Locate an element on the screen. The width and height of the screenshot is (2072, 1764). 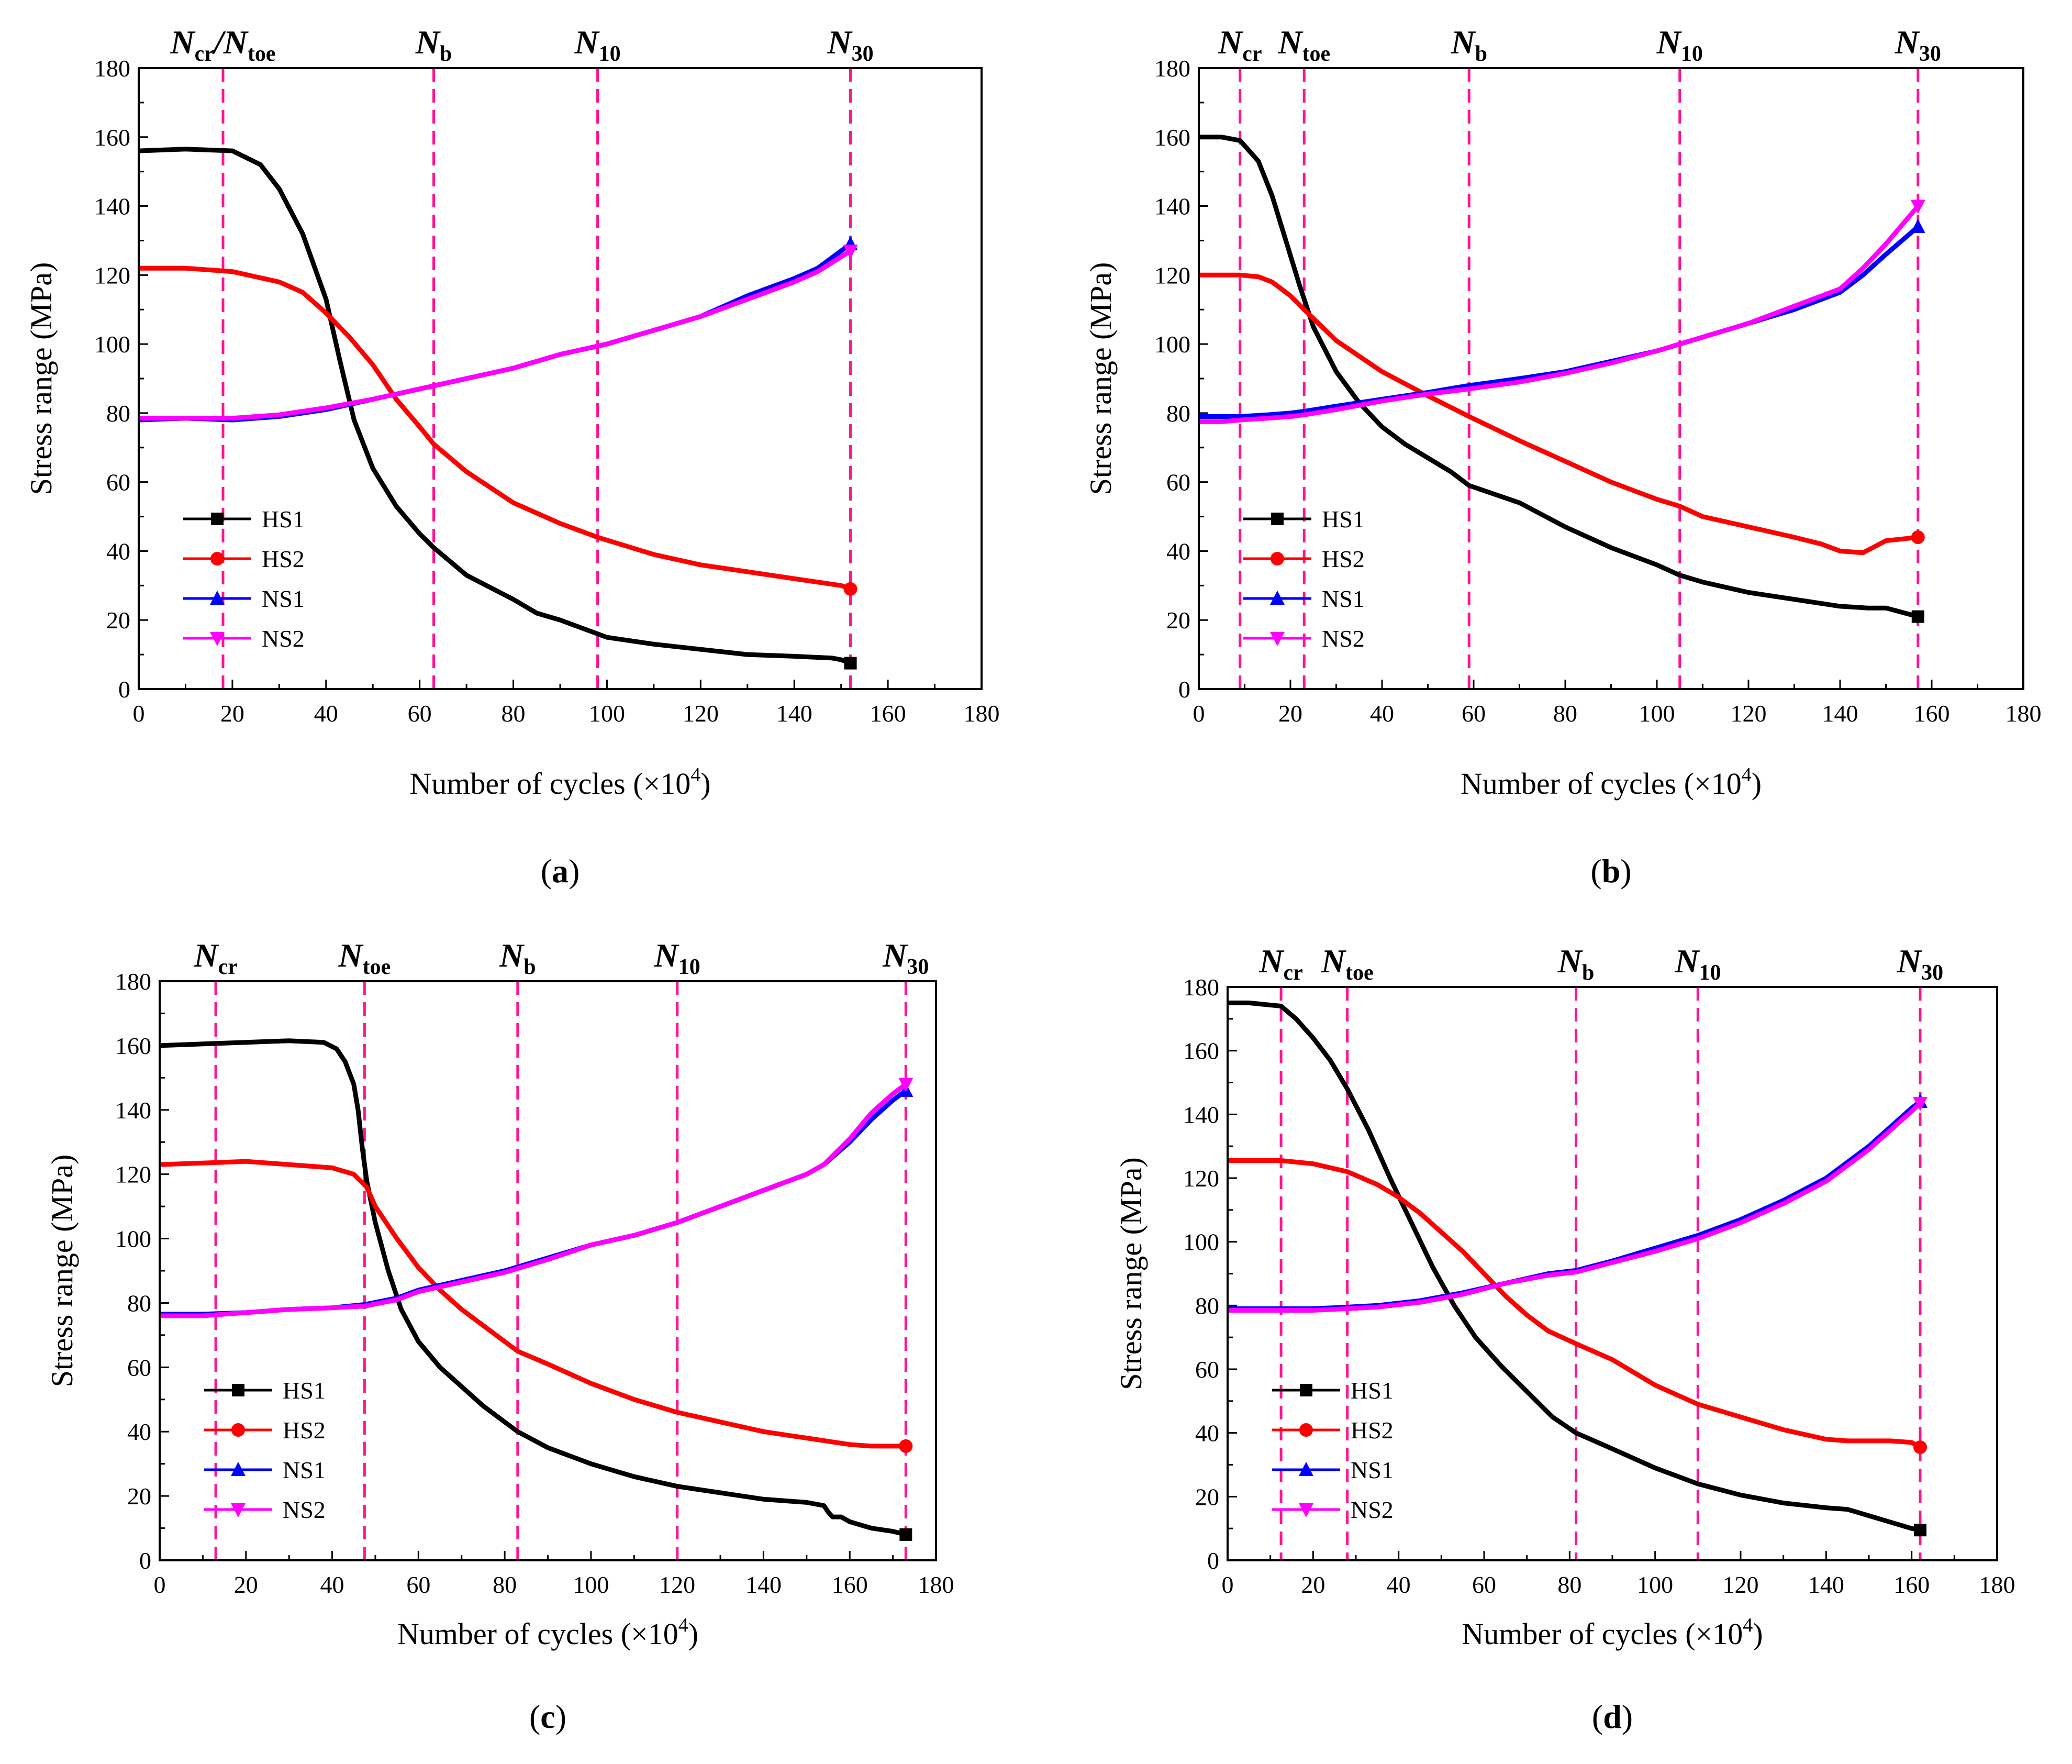
event-label-cr: Ncr/Ntoe is located at coordinates (223, 45).